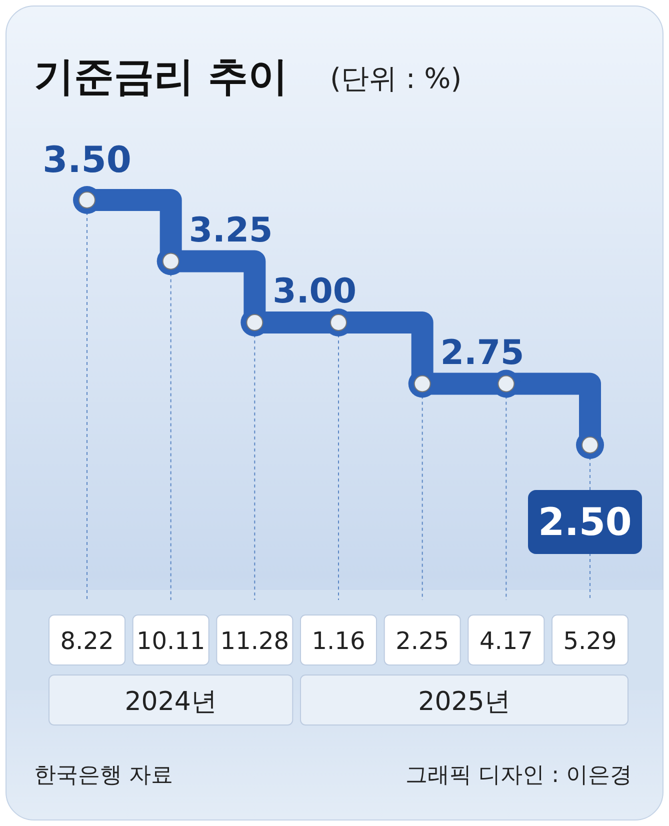  What do you see at coordinates (87, 160) in the screenshot?
I see `data-label: 3.50` at bounding box center [87, 160].